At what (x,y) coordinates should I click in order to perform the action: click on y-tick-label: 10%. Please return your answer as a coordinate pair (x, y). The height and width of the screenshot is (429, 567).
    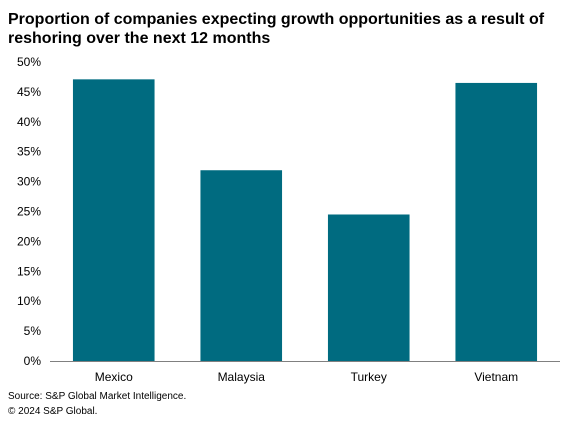
    Looking at the image, I should click on (29, 301).